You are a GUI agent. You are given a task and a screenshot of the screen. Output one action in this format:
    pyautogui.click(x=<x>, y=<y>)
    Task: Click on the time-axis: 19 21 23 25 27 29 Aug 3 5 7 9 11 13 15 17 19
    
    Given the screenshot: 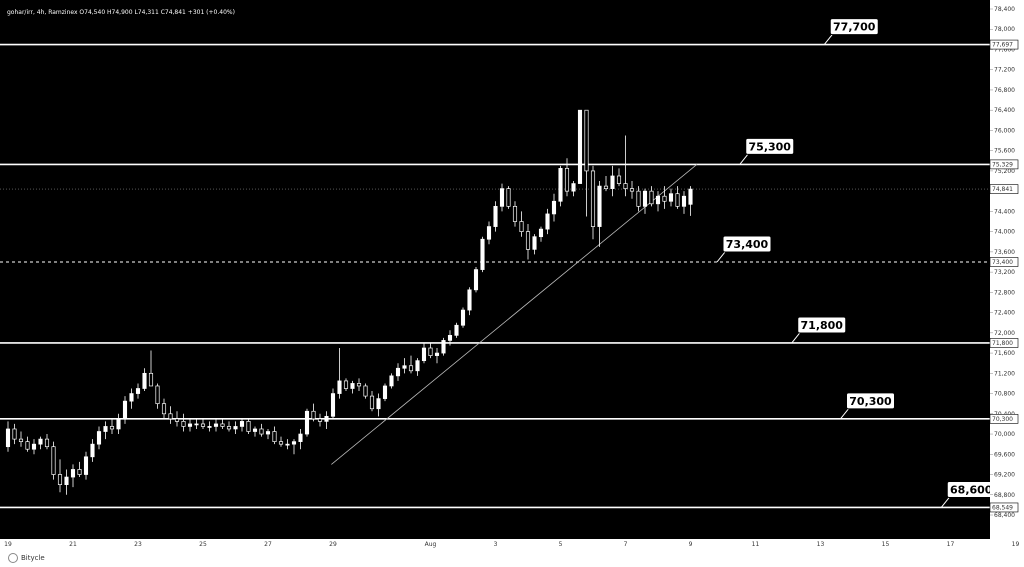 What is the action you would take?
    pyautogui.click(x=511, y=544)
    